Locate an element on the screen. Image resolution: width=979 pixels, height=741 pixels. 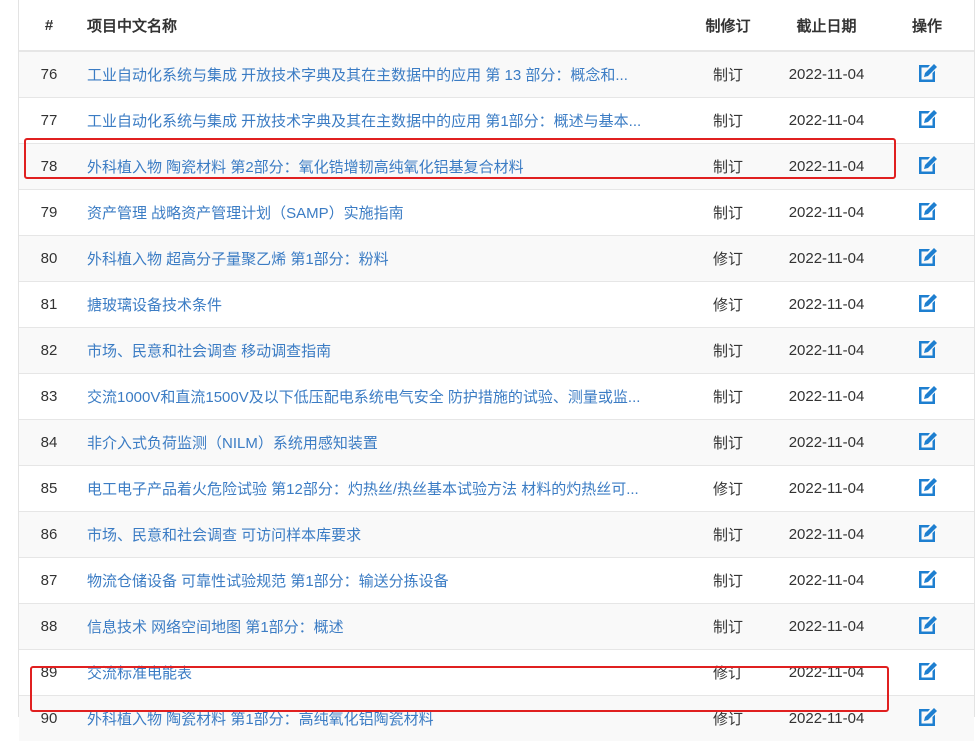
row-name-cell: 外科植入物 陶瓷材料 第2部分：氧化锆增韧高纯氧化铝基复合材料 is located at coordinates (381, 167).